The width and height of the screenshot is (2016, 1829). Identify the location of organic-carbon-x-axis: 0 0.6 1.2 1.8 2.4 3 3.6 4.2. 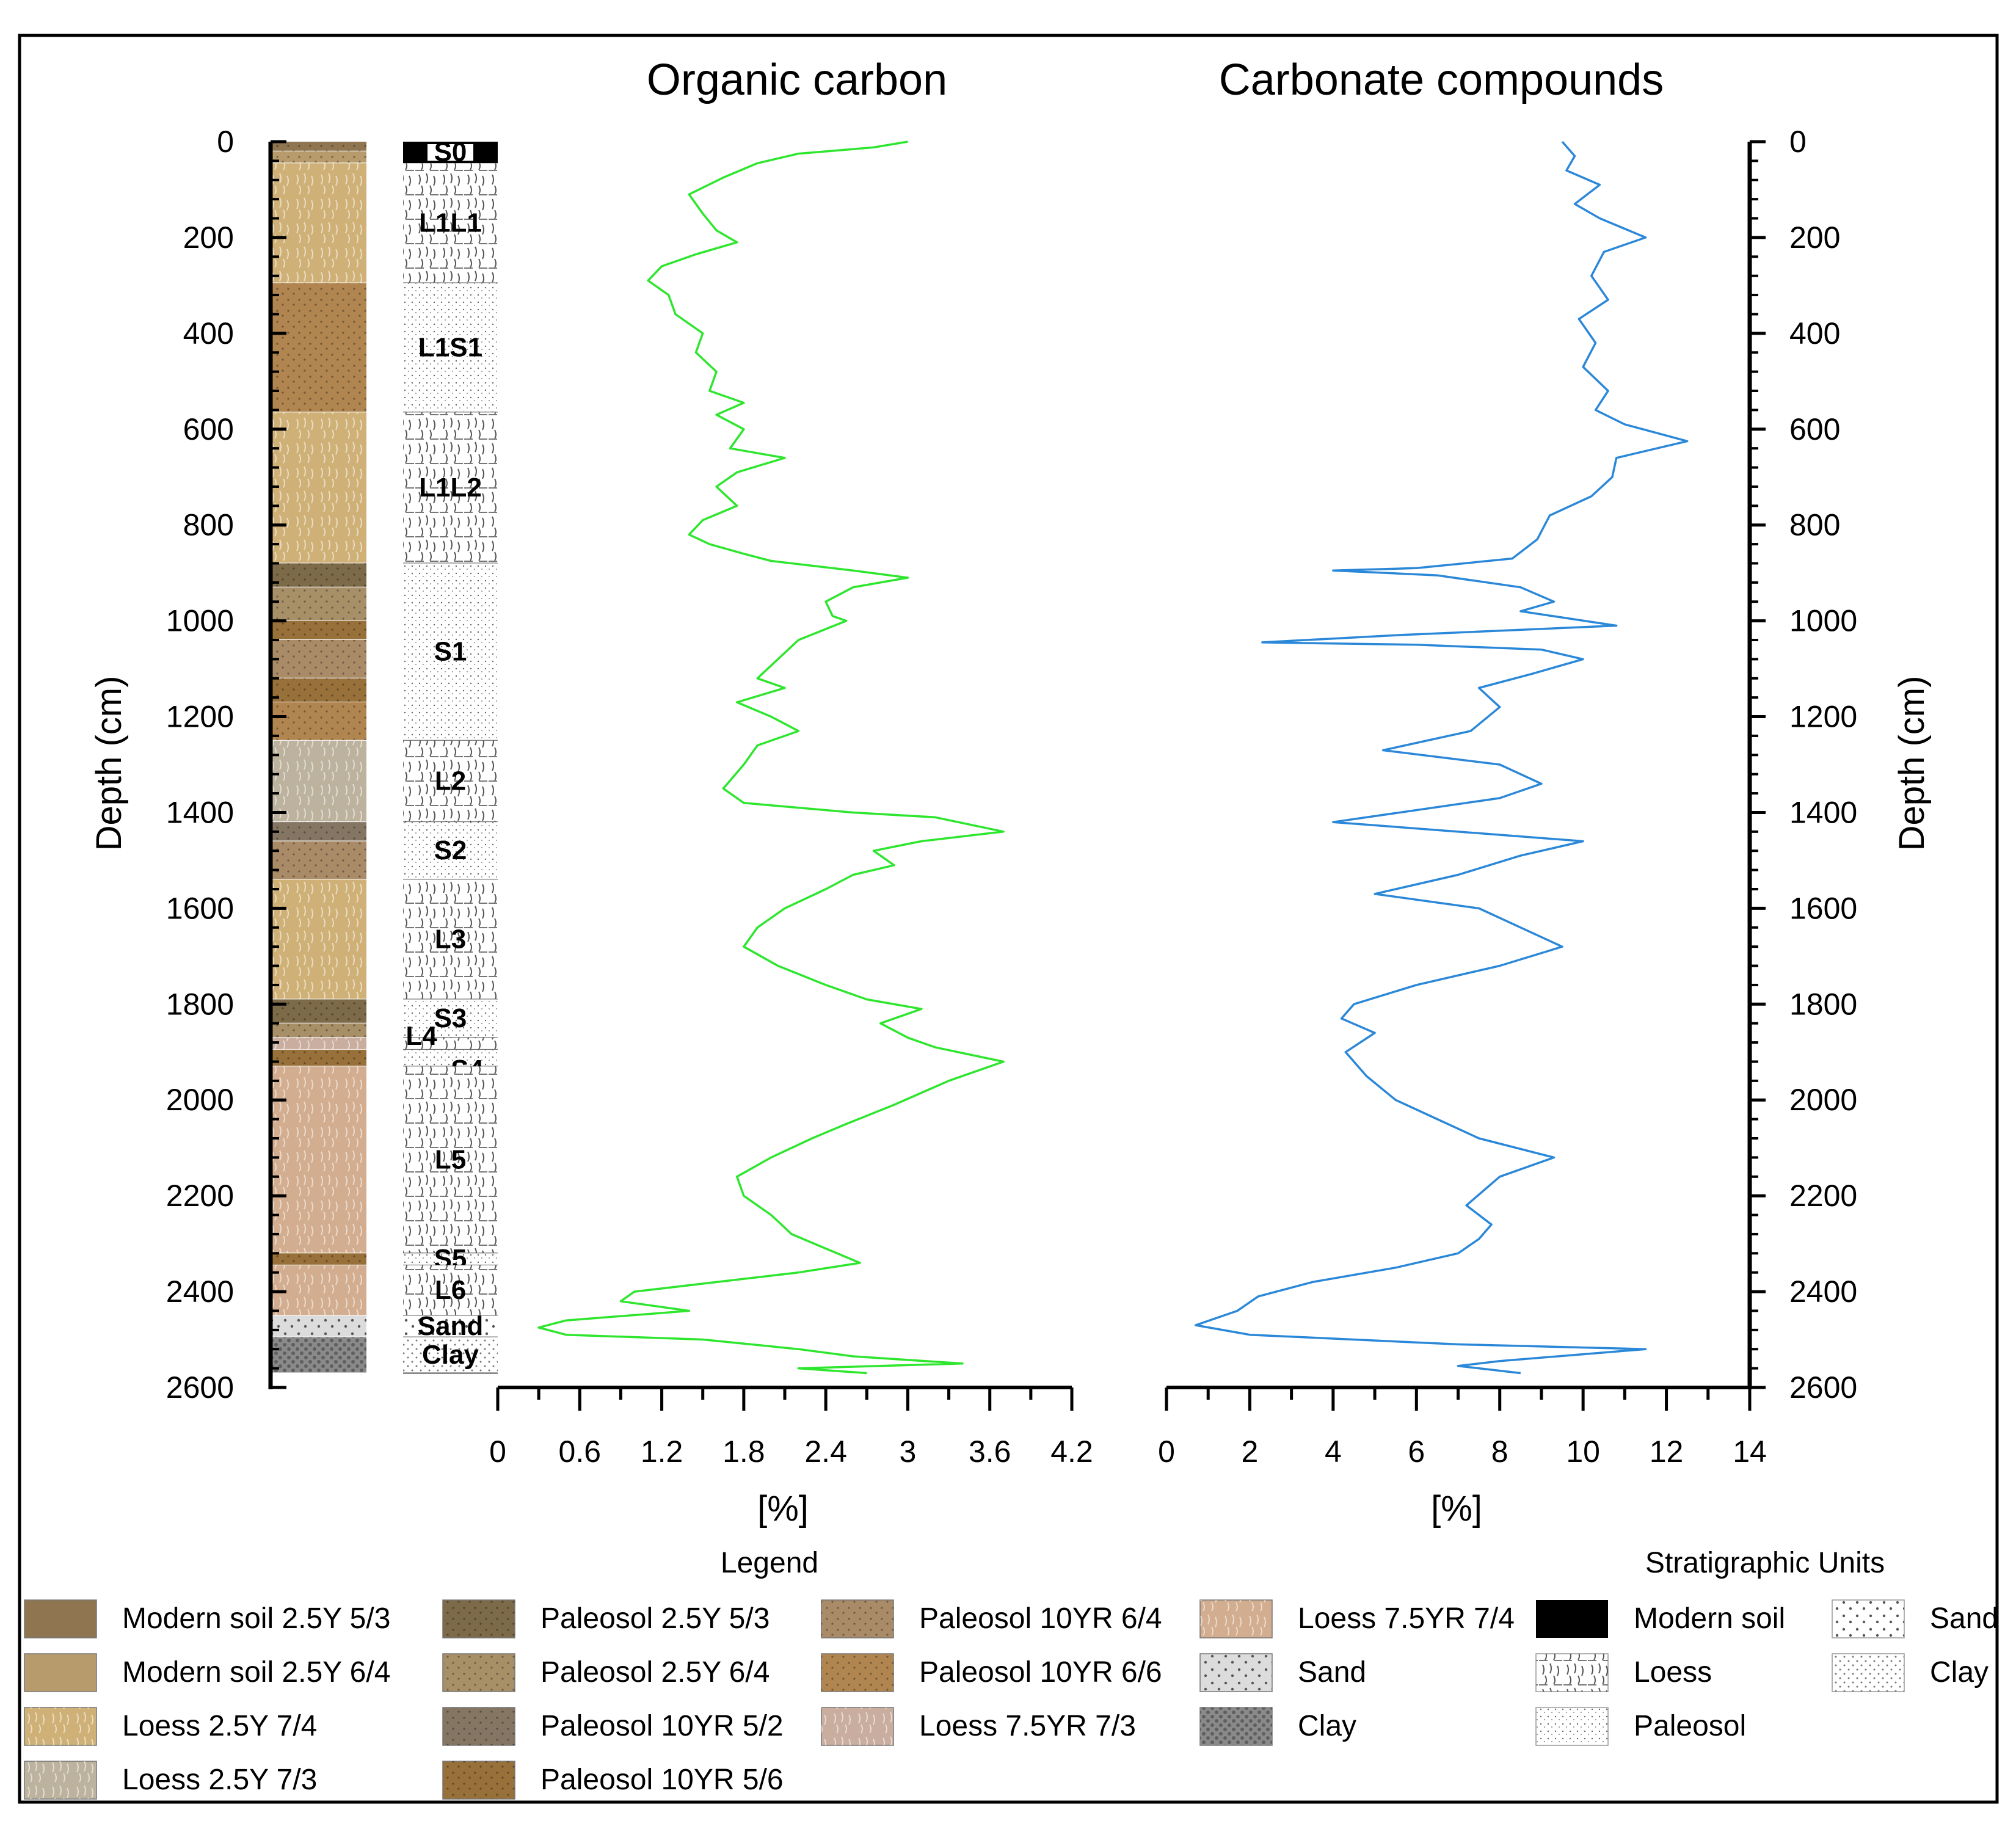
(791, 1427).